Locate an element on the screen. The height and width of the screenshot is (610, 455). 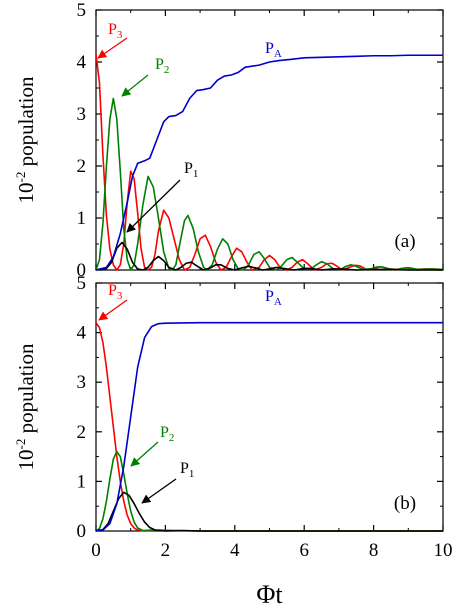
x-tick-label: 4 is located at coordinates (235, 550).